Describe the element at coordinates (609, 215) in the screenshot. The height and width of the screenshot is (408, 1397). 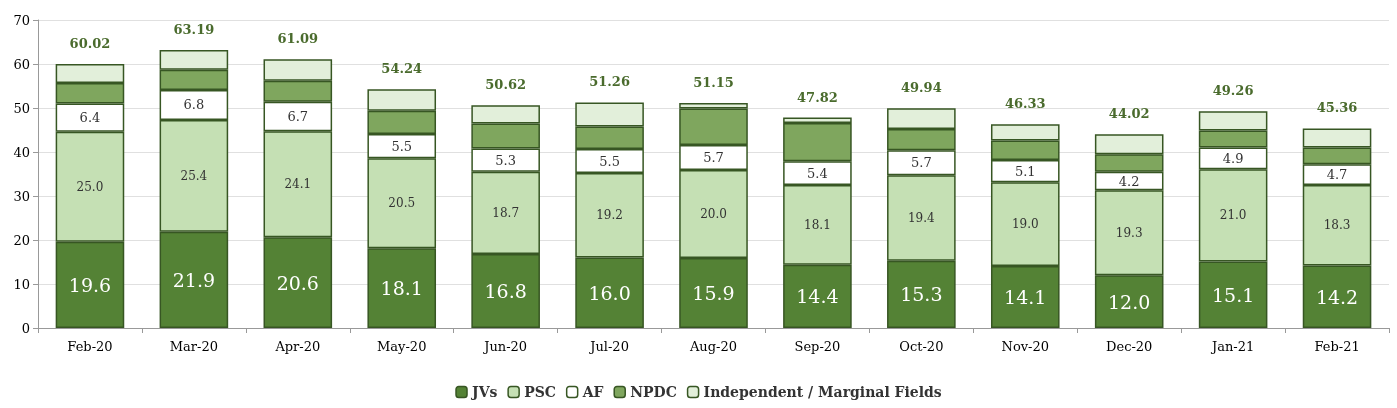
I see `data-label: 19.2` at that location.